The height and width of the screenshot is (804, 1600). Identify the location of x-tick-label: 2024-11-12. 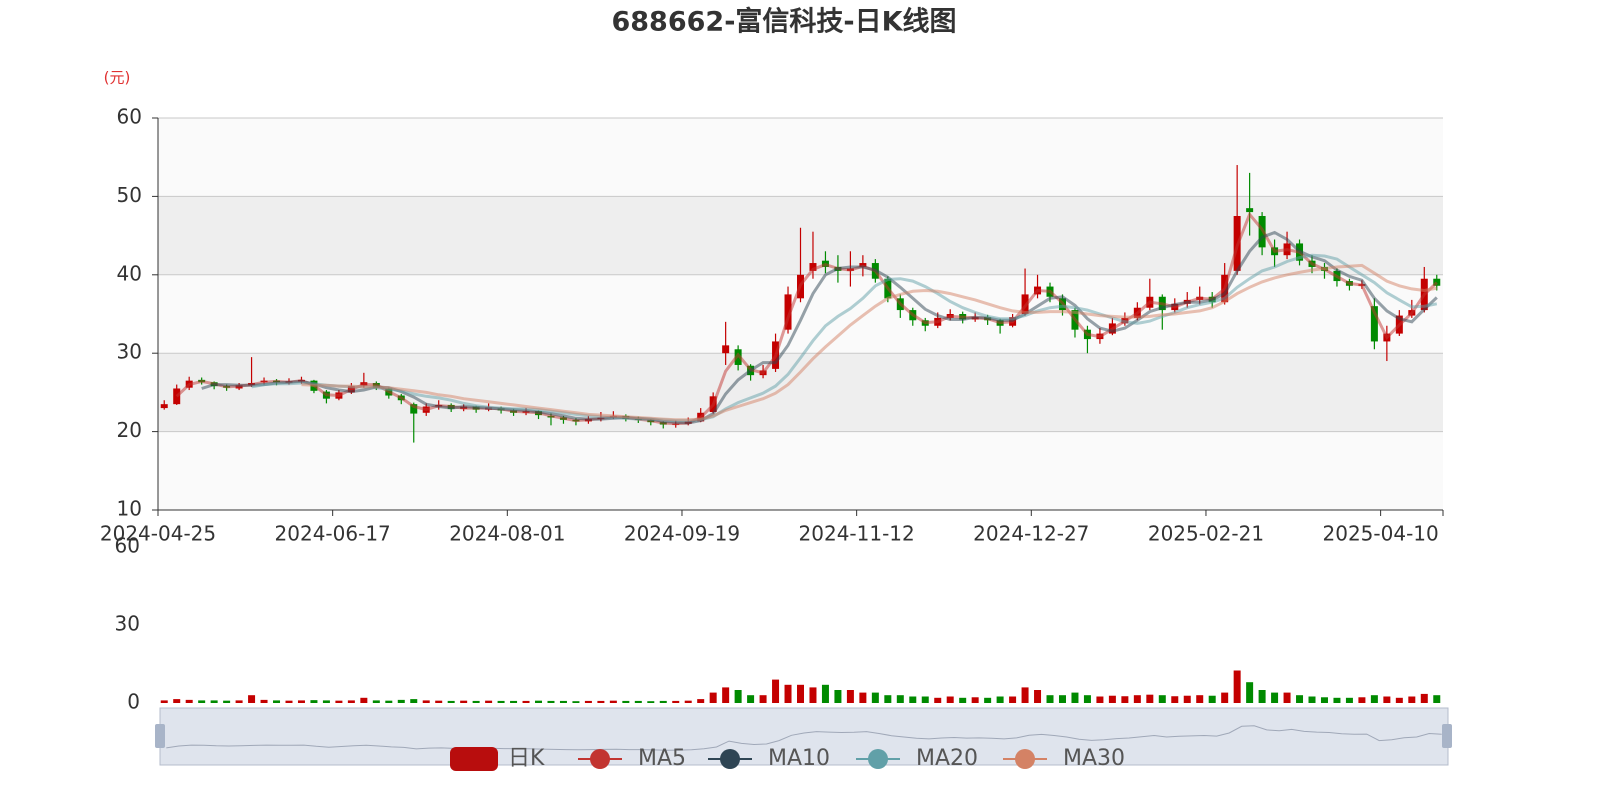
(857, 534).